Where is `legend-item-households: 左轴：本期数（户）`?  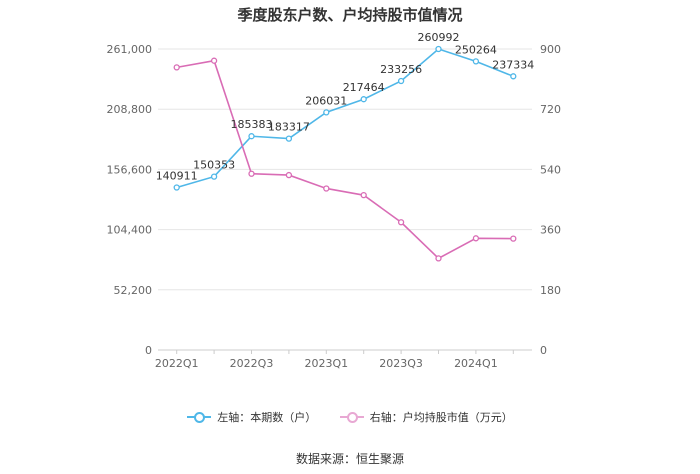
legend-item-households: 左轴：本期数（户） is located at coordinates (251, 417).